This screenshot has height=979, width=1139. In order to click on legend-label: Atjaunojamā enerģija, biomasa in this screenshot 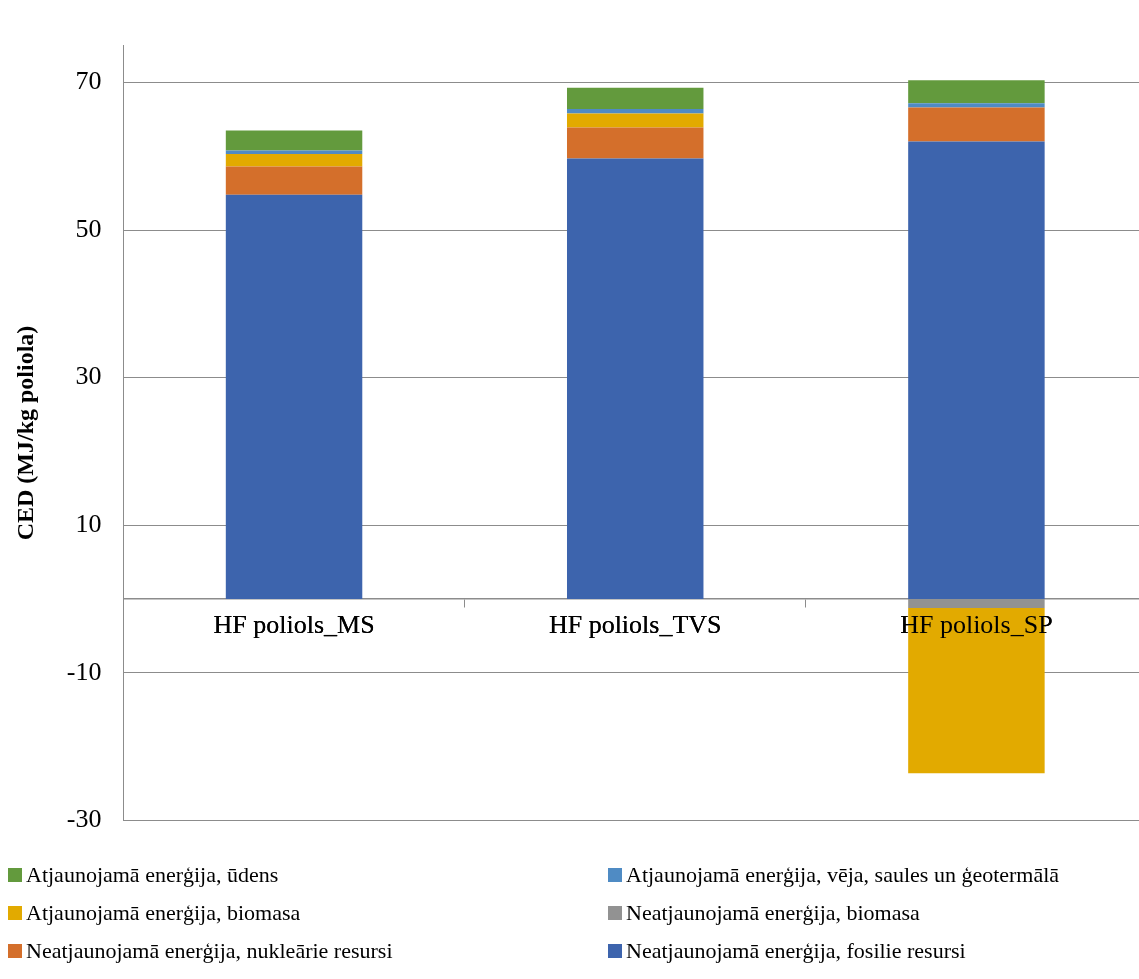, I will do `click(163, 913)`.